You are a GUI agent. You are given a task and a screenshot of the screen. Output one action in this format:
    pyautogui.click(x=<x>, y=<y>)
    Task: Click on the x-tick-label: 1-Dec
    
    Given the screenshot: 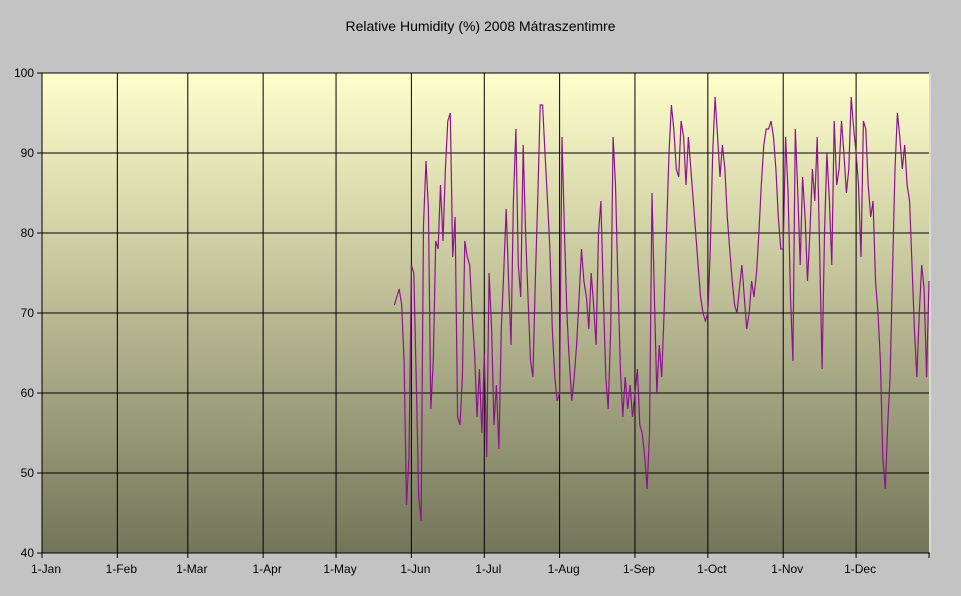 What is the action you would take?
    pyautogui.click(x=860, y=569)
    